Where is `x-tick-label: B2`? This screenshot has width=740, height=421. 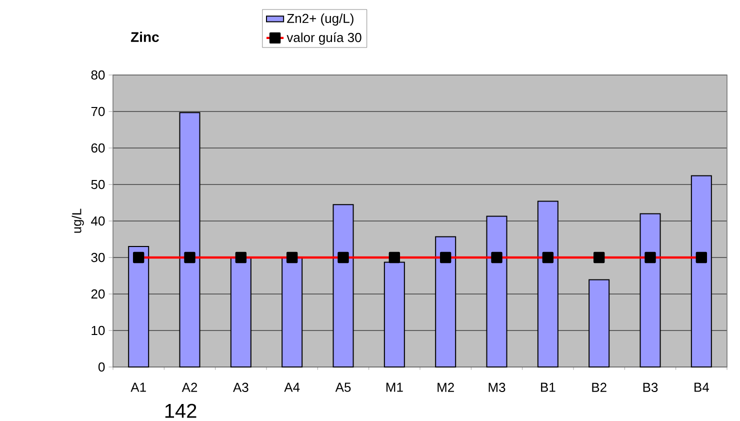 x-tick-label: B2 is located at coordinates (599, 387).